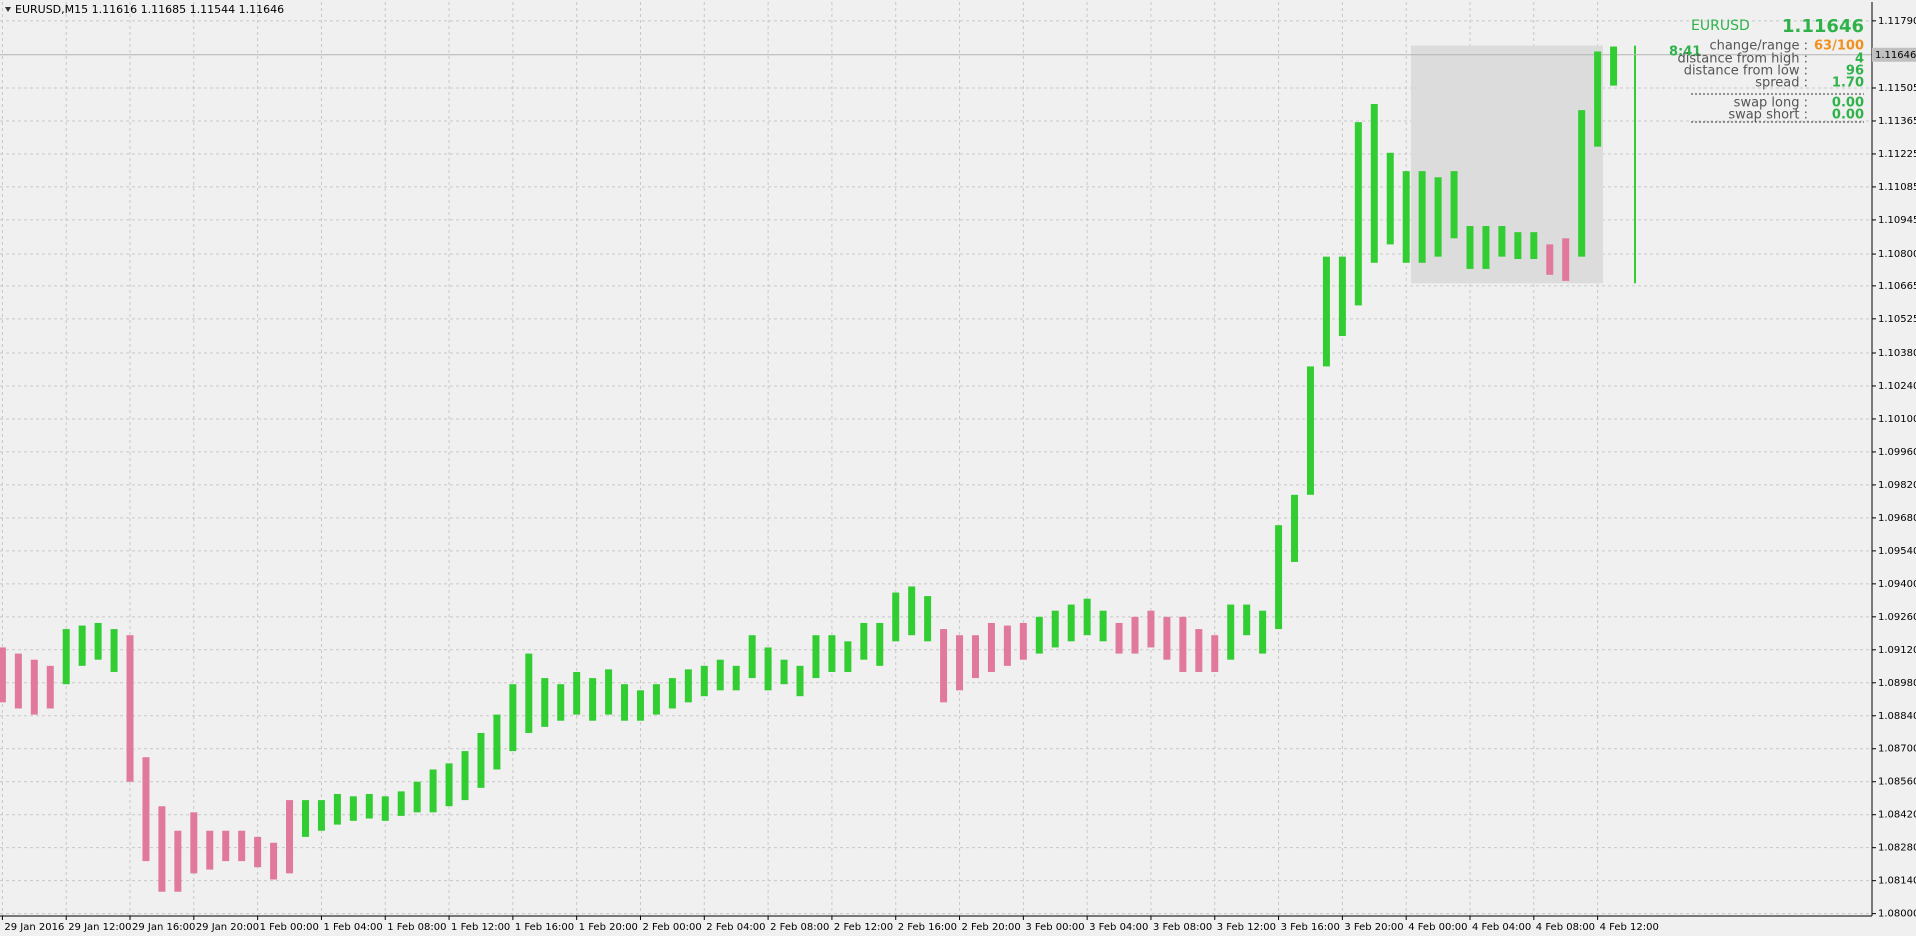 The image size is (1916, 936). I want to click on x-tick-label: 3 Feb 00:00, so click(1054, 927).